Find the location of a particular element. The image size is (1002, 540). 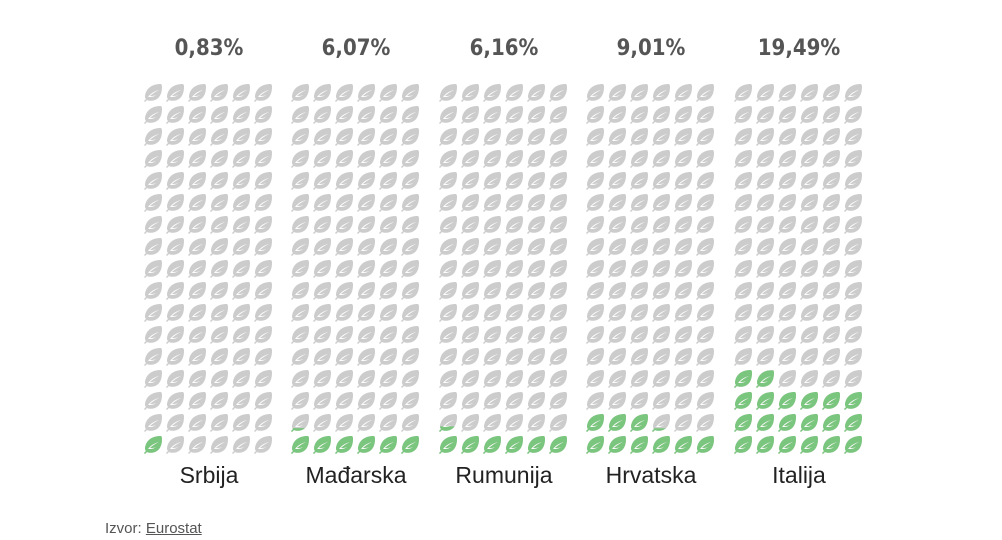

category-label: Italija is located at coordinates (799, 475).